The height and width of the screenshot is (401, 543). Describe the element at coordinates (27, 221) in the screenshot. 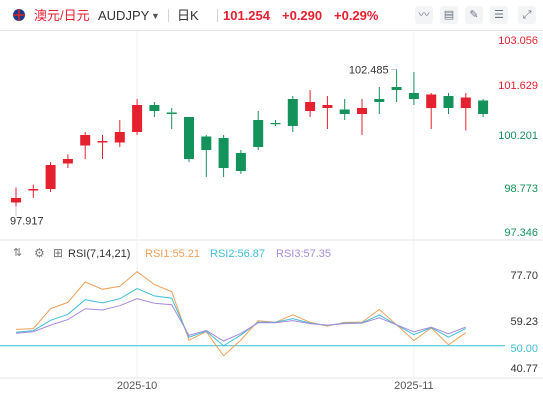

I see `low-label: 97.917` at that location.